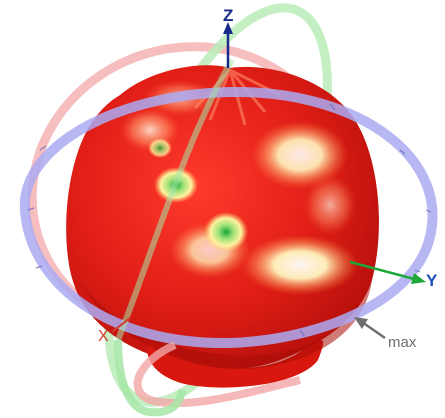 This screenshot has height=418, width=445. I want to click on max-marker-label: max, so click(402, 342).